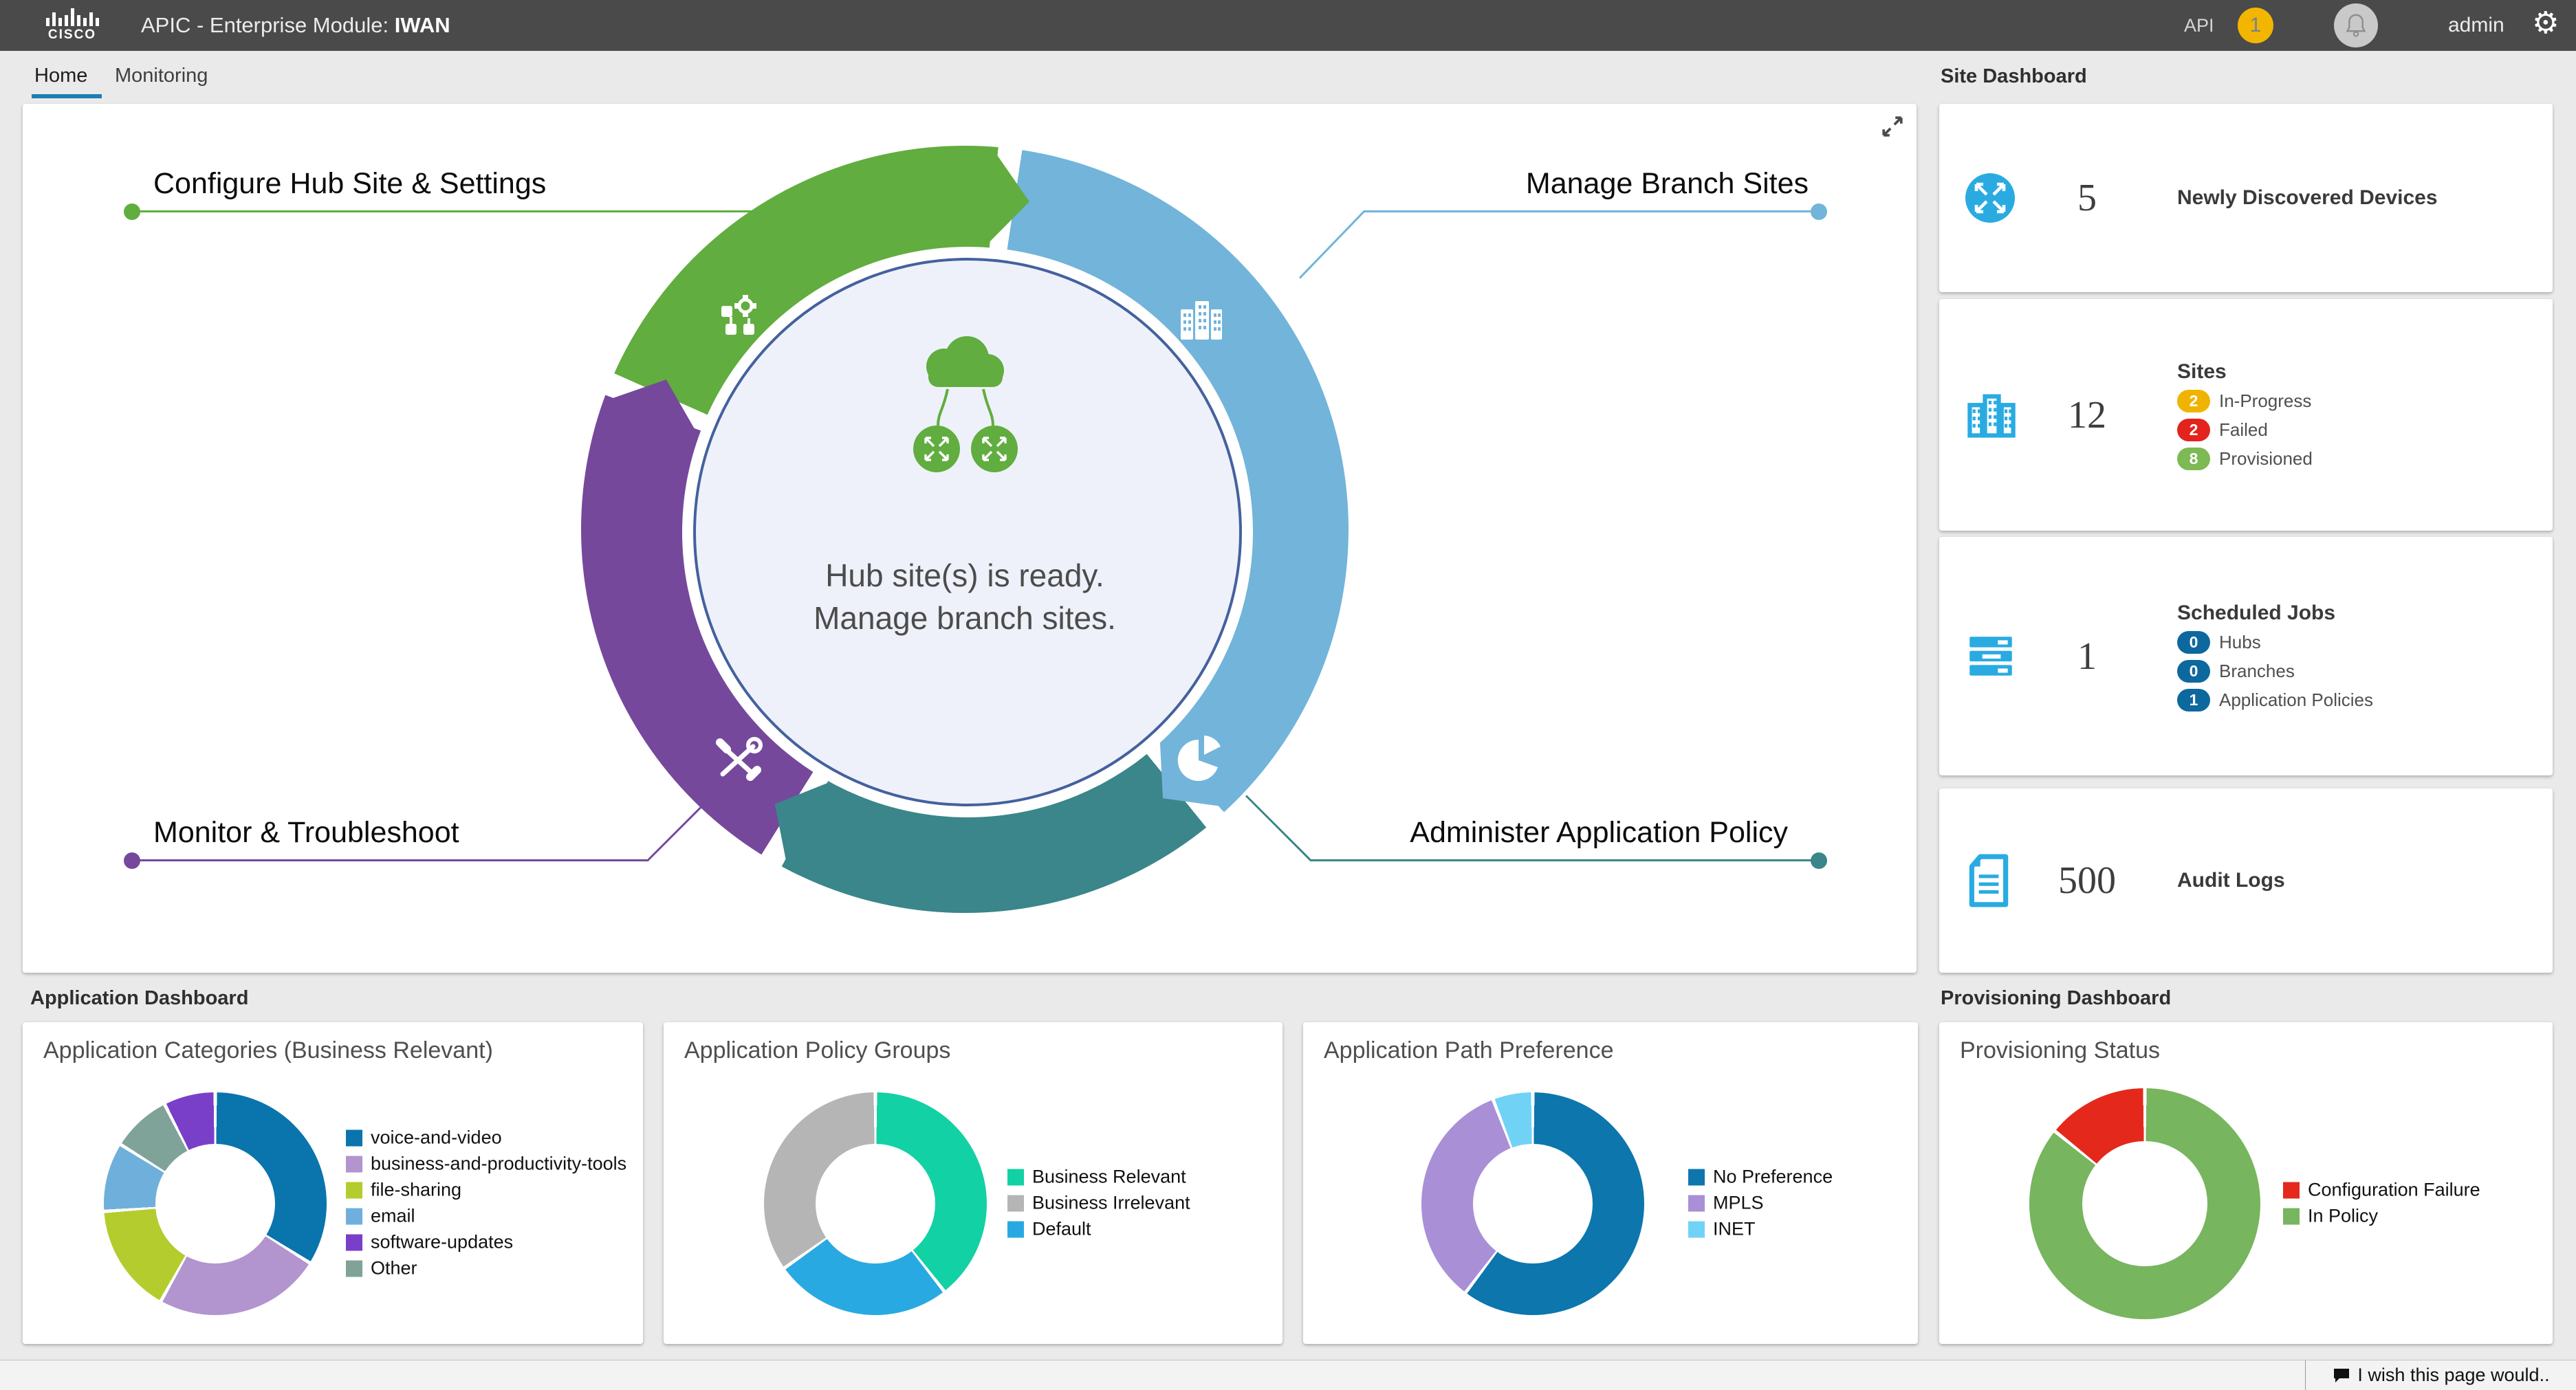 The image size is (2576, 1390). I want to click on tab-home: Home, so click(61, 76).